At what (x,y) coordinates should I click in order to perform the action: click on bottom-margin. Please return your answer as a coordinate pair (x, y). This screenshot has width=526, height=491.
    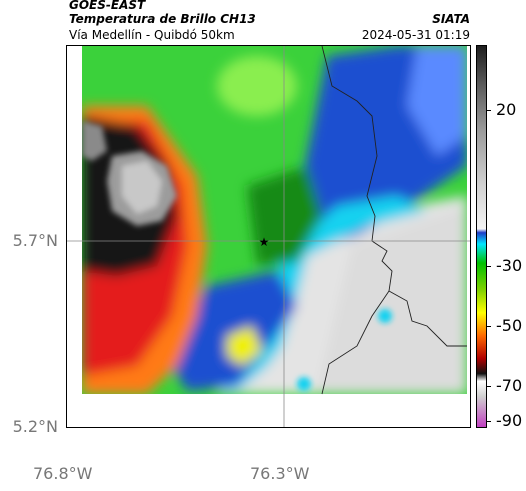
    Looking at the image, I should click on (268, 410).